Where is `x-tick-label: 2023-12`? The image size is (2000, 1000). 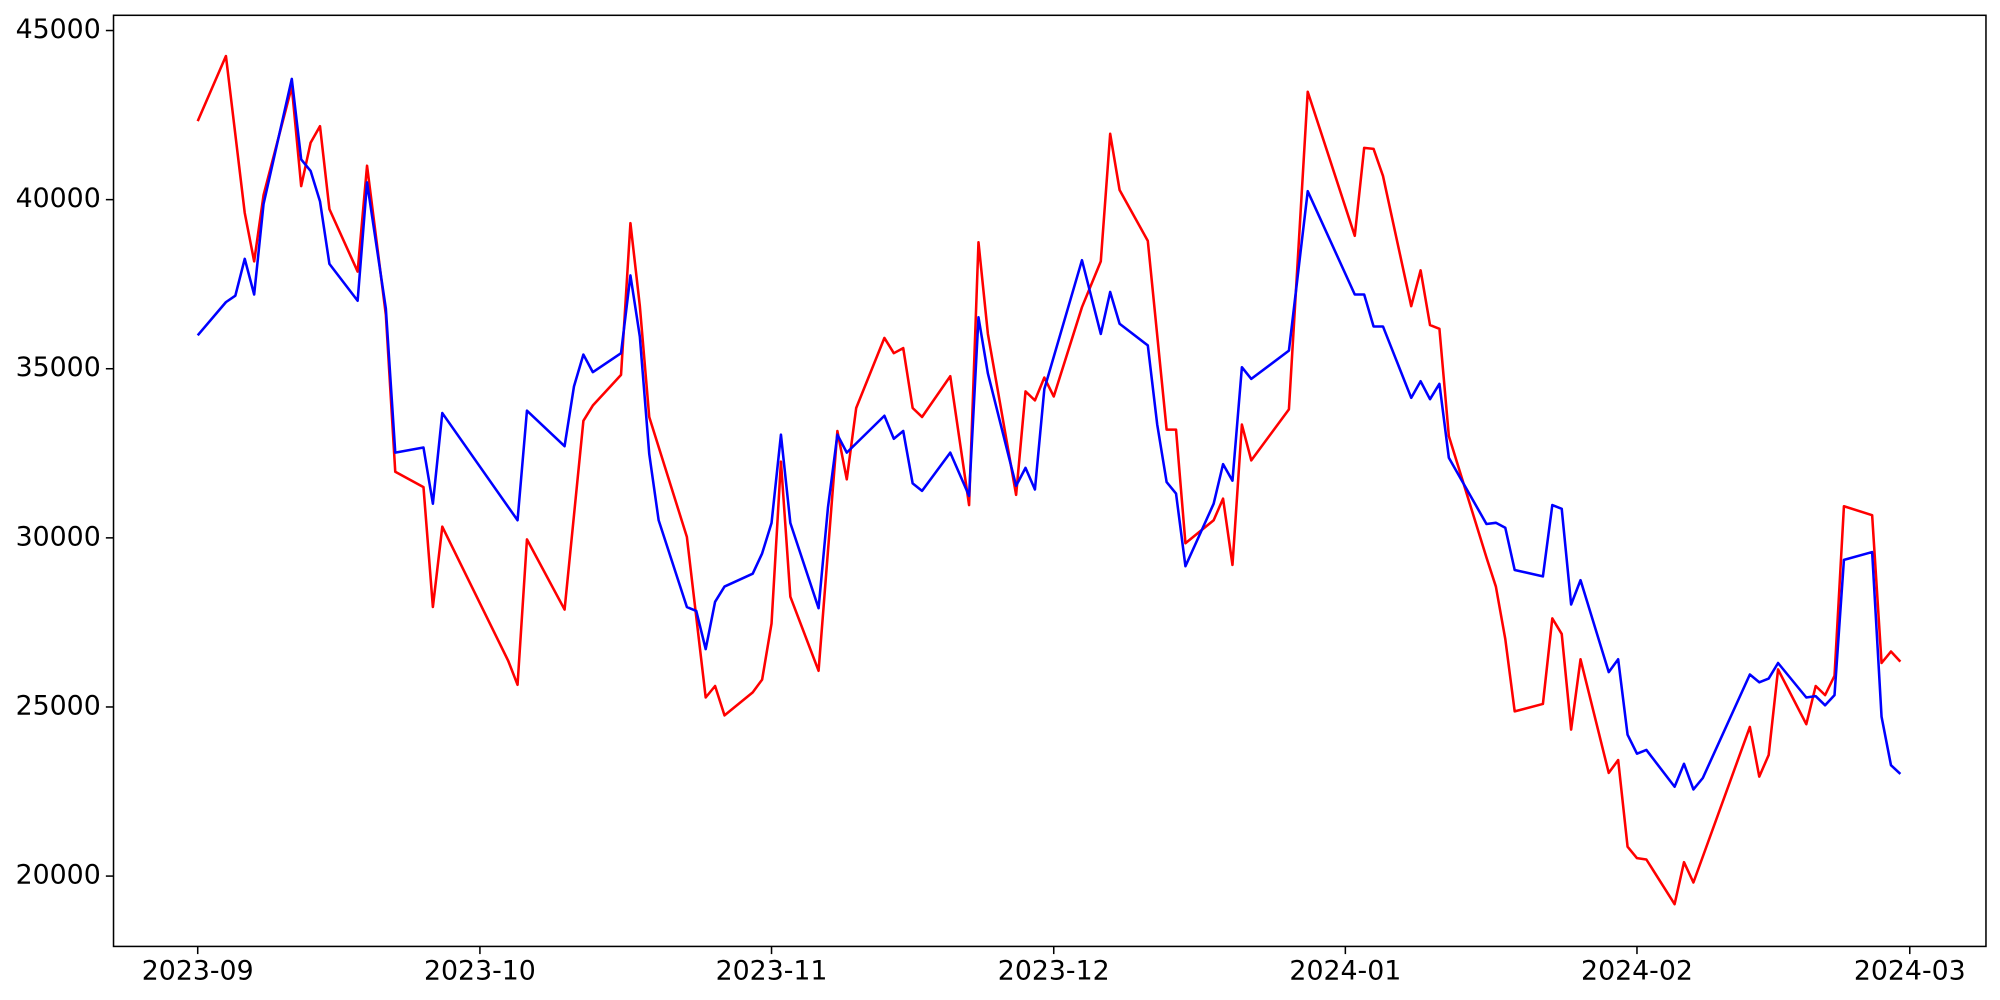 x-tick-label: 2023-12 is located at coordinates (1054, 971).